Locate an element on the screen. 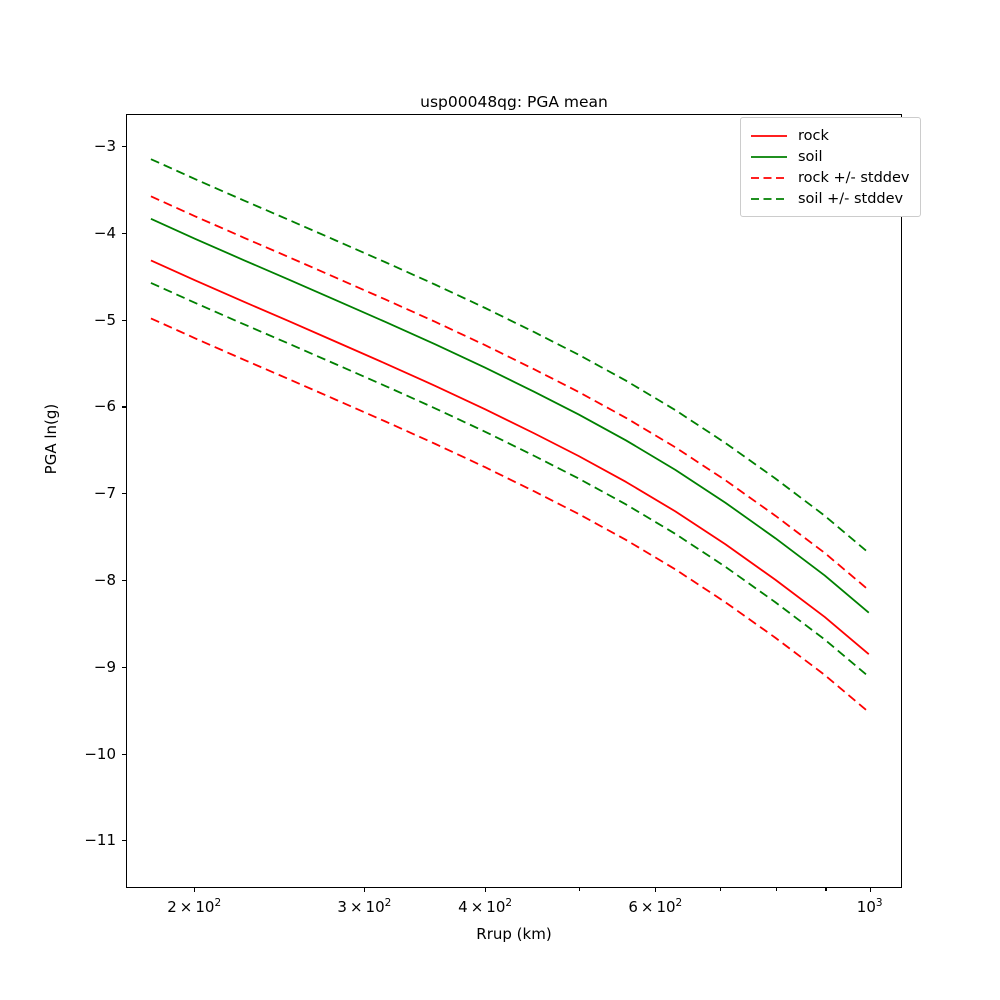 This screenshot has width=1000, height=1000. x-tick-label: 2 × 102 is located at coordinates (194, 906).